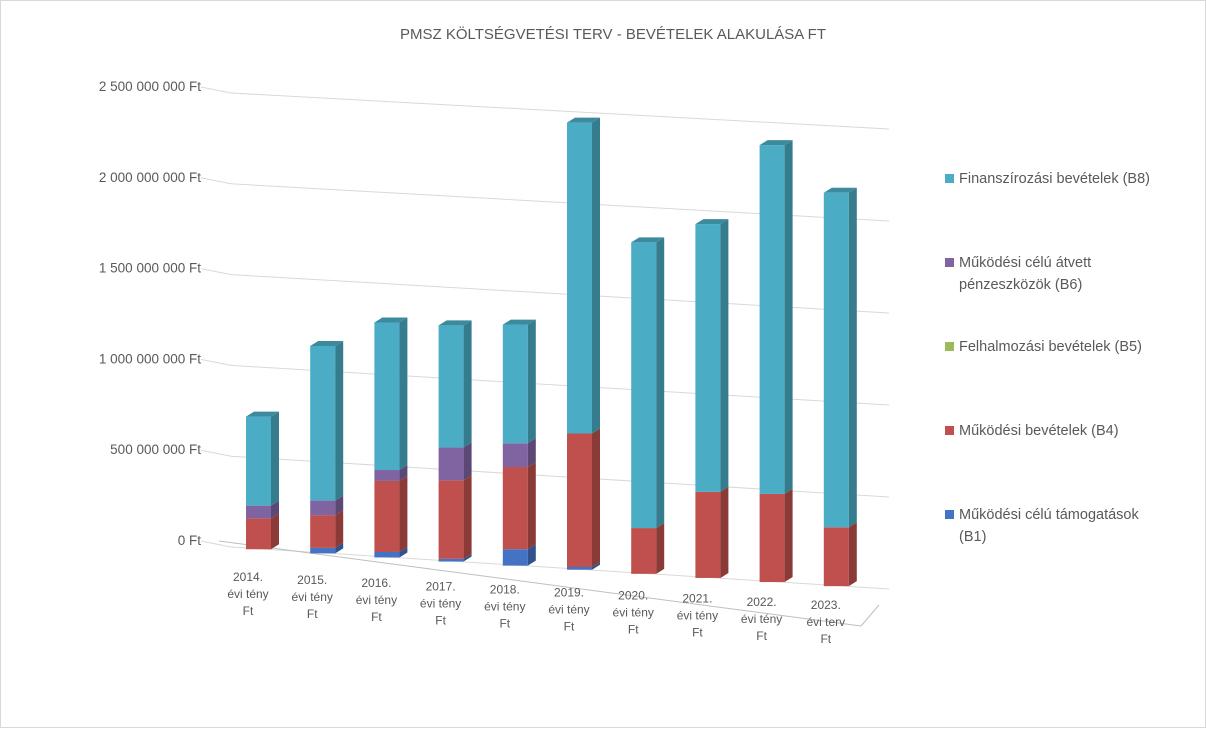  What do you see at coordinates (1025, 274) in the screenshot?
I see `legend-label: Működési célú átvett pénzeszközök (B6)` at bounding box center [1025, 274].